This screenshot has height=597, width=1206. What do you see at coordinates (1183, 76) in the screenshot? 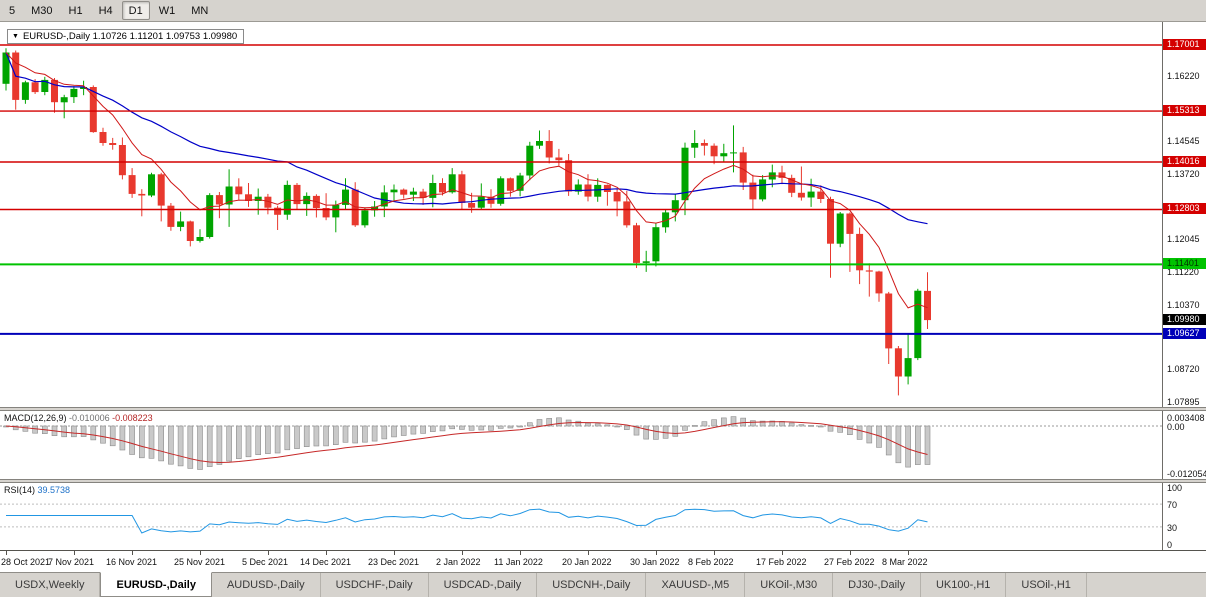
I see `price-axis-tick: 1.16220` at bounding box center [1183, 76].